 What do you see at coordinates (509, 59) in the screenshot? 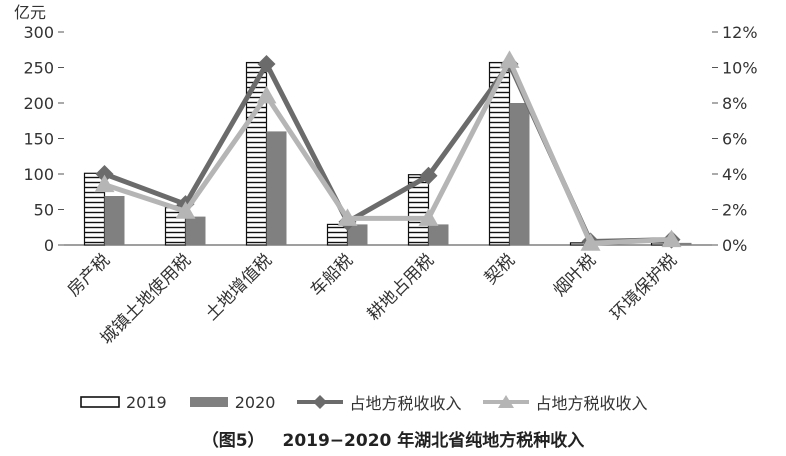
I see `marker-triangle-契税` at bounding box center [509, 59].